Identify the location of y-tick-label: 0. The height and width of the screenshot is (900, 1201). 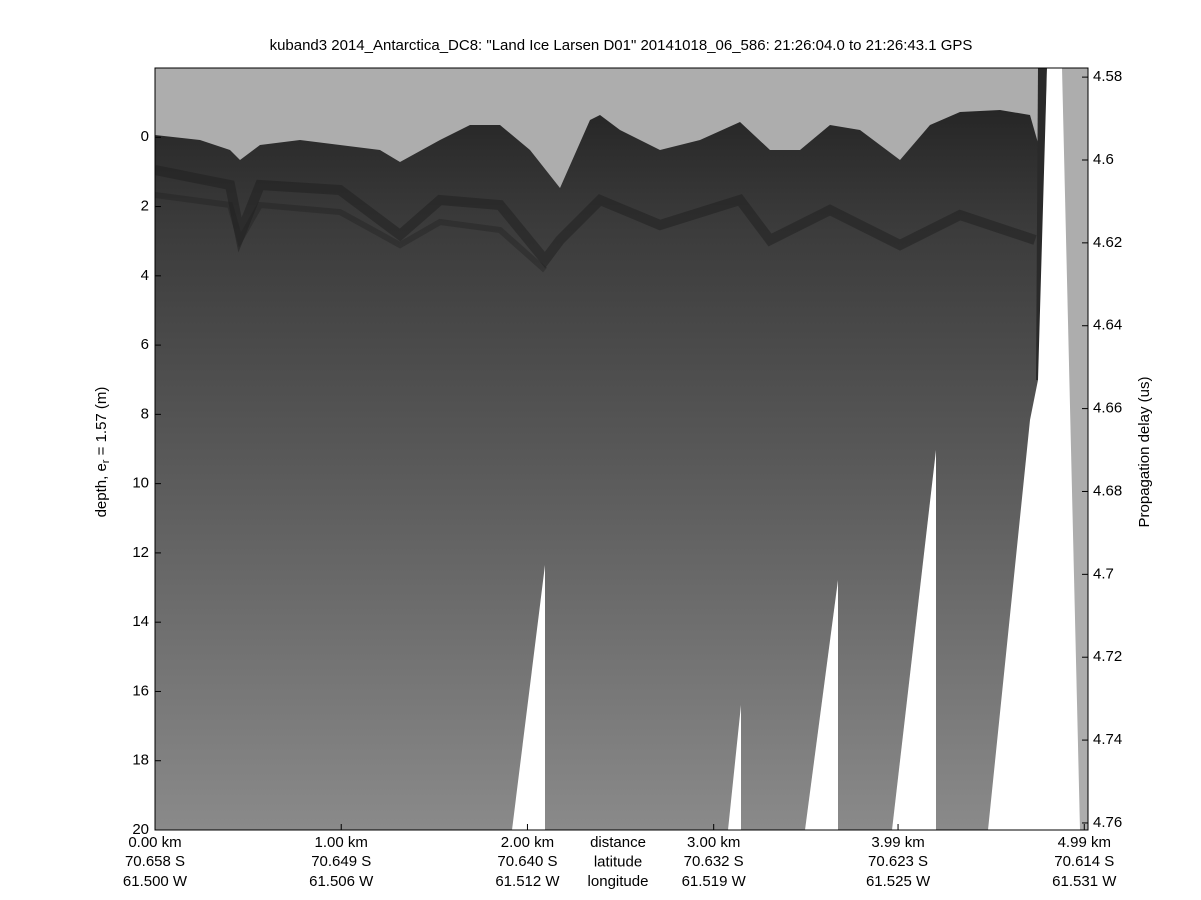
(145, 136).